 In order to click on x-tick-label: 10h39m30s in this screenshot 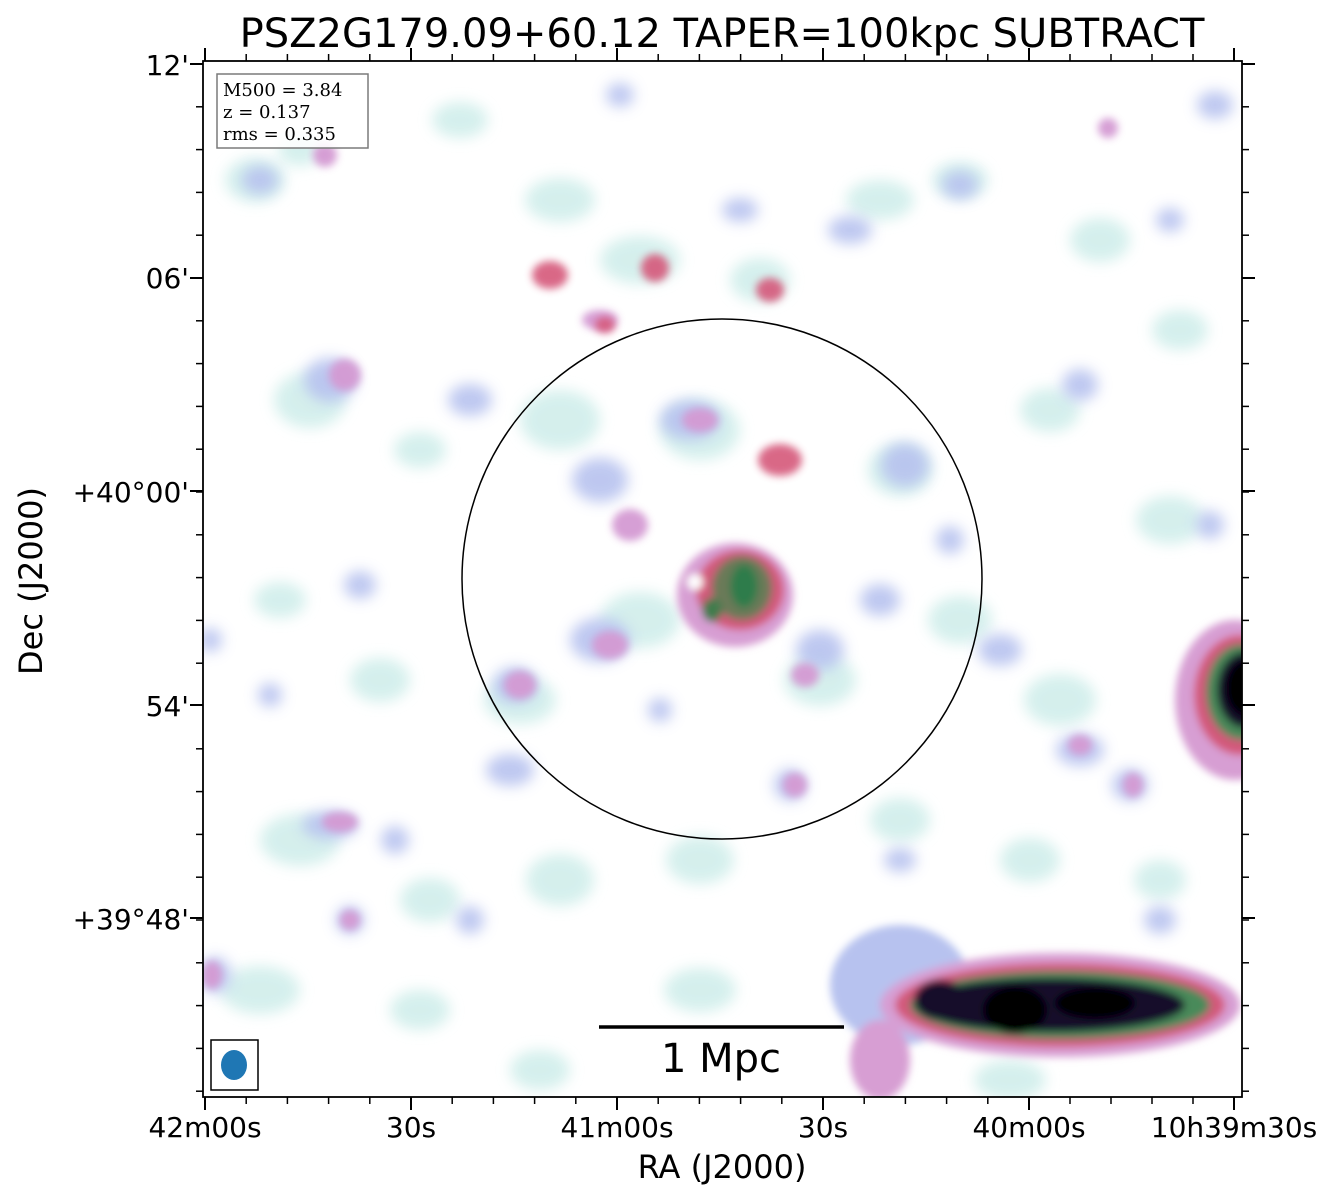, I will do `click(1234, 1127)`.